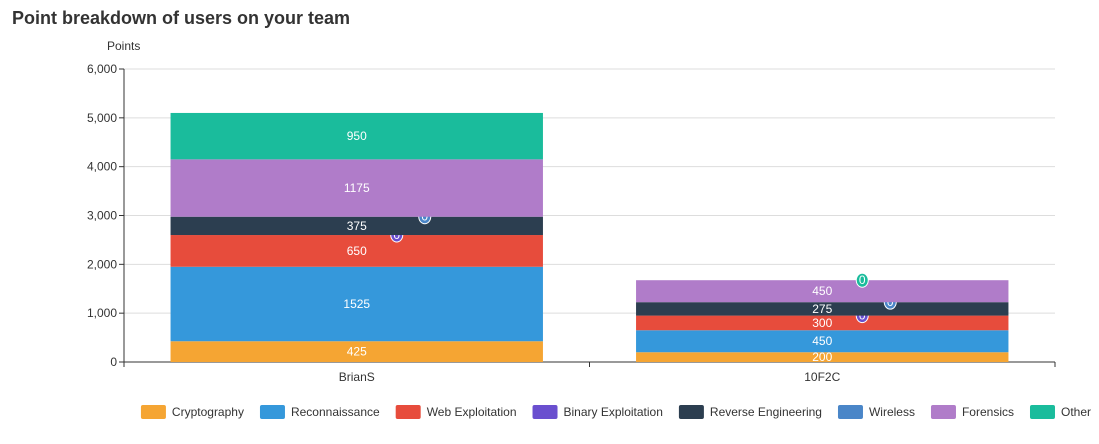 The width and height of the screenshot is (1099, 444). I want to click on data-label: 375, so click(357, 226).